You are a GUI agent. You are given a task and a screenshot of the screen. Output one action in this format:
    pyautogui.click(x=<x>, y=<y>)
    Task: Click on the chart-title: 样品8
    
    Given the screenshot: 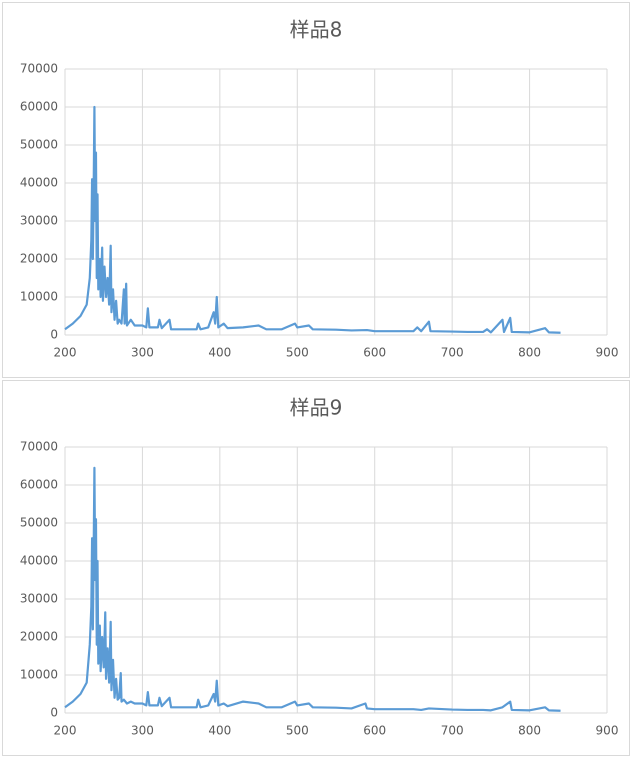 What is the action you would take?
    pyautogui.click(x=316, y=30)
    